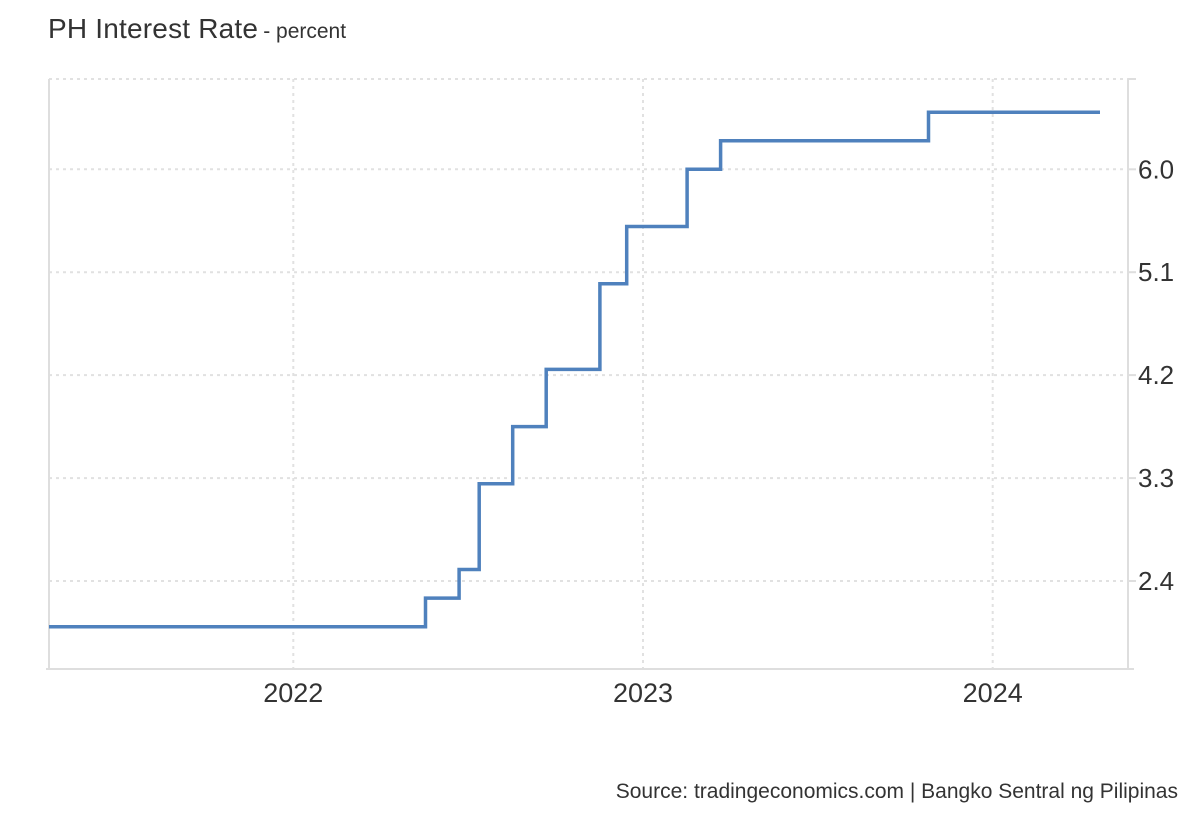 This screenshot has height=820, width=1200. Describe the element at coordinates (1156, 169) in the screenshot. I see `y-tick-label: 6.0` at that location.